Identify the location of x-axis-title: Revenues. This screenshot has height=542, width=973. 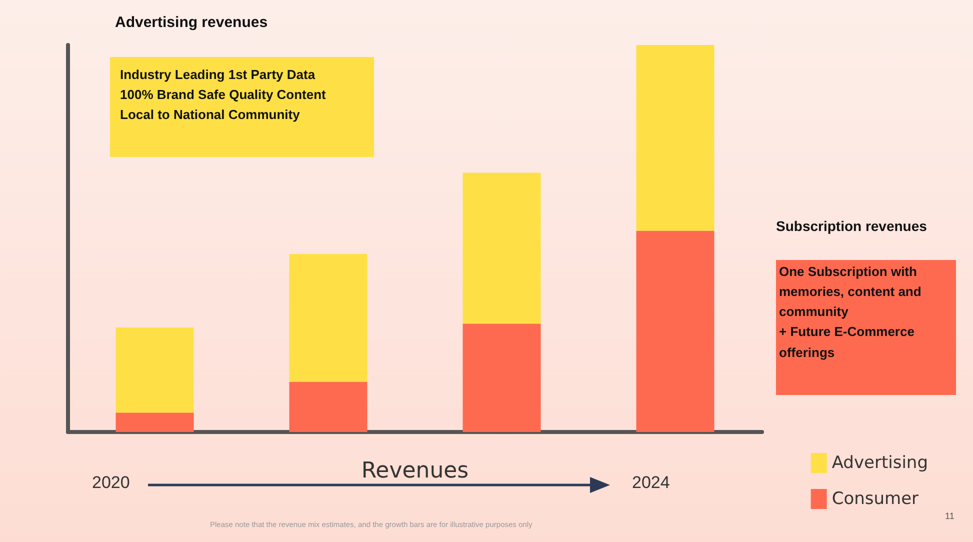
(415, 471).